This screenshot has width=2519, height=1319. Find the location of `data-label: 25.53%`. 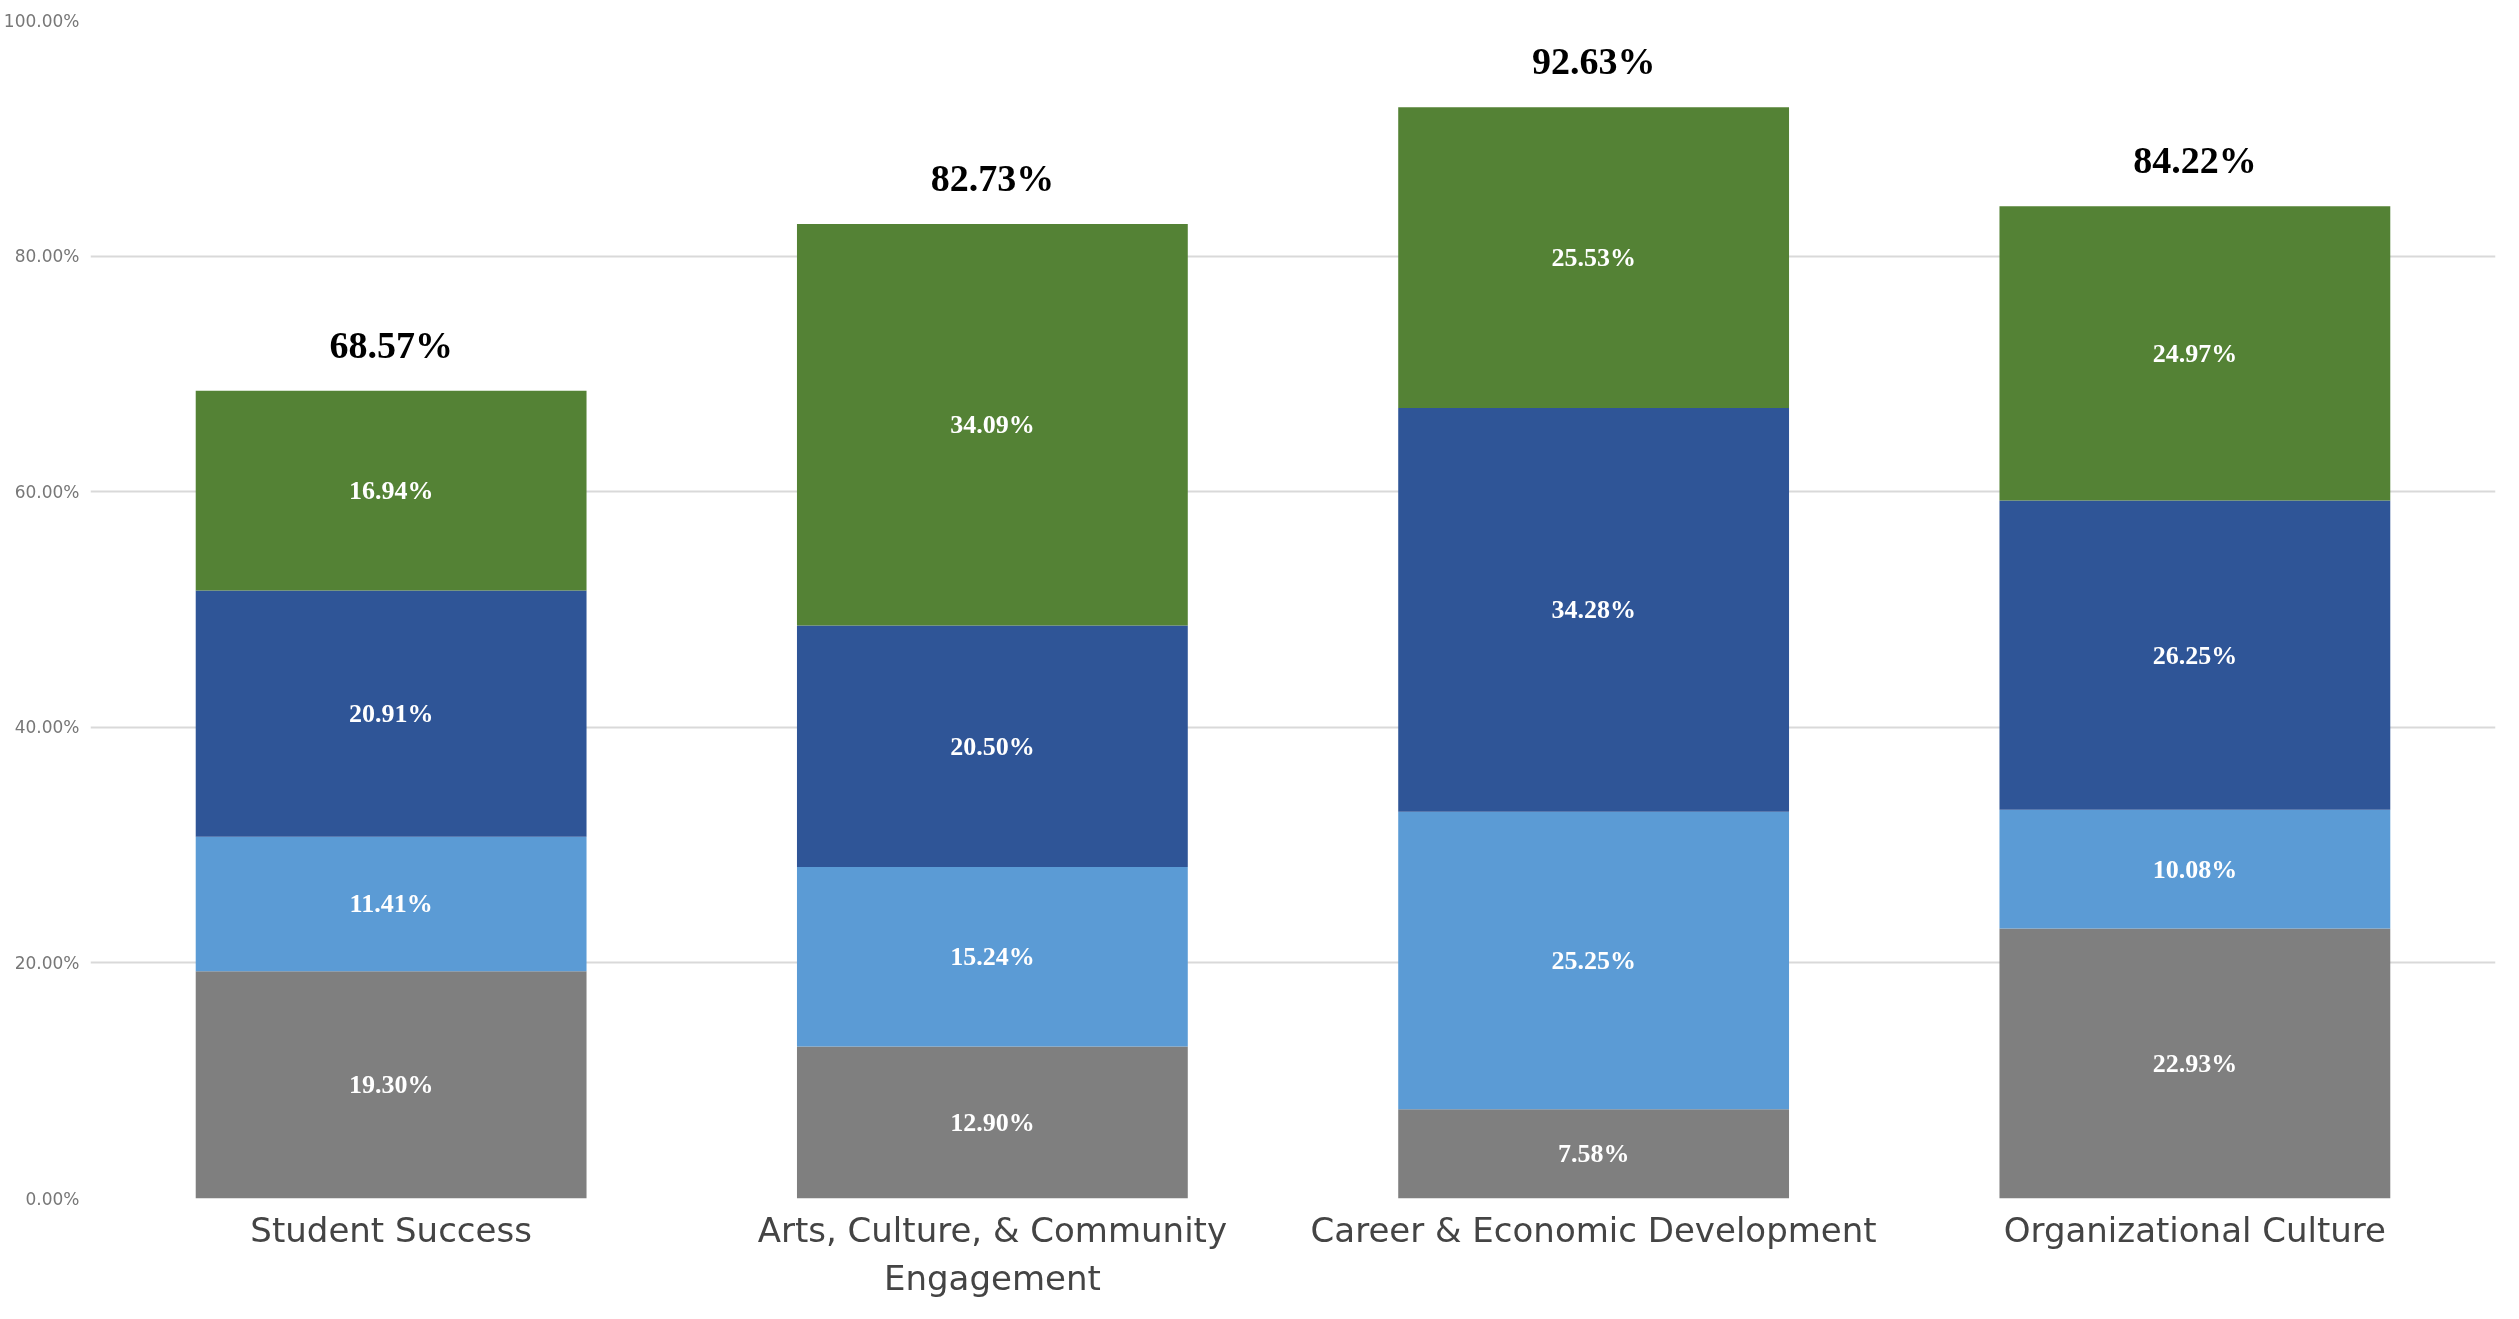

data-label: 25.53% is located at coordinates (1593, 258).